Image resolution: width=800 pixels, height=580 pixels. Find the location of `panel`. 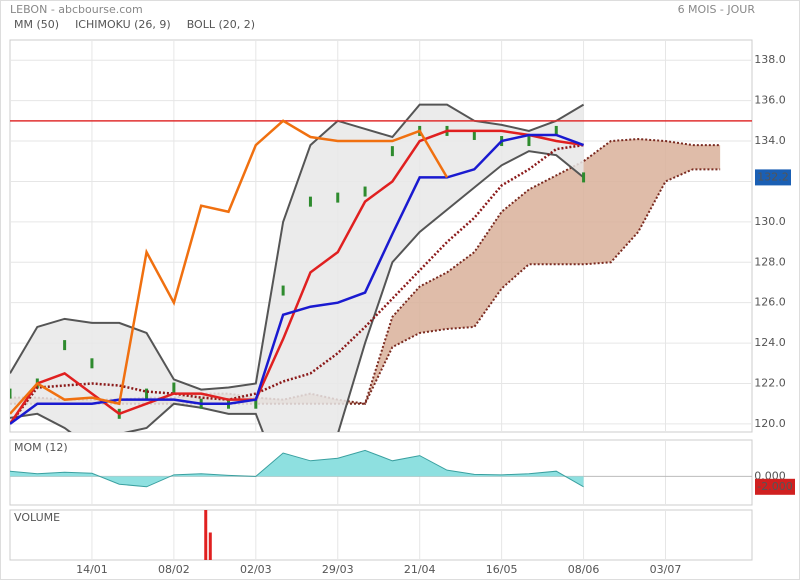

panel is located at coordinates (381, 535).